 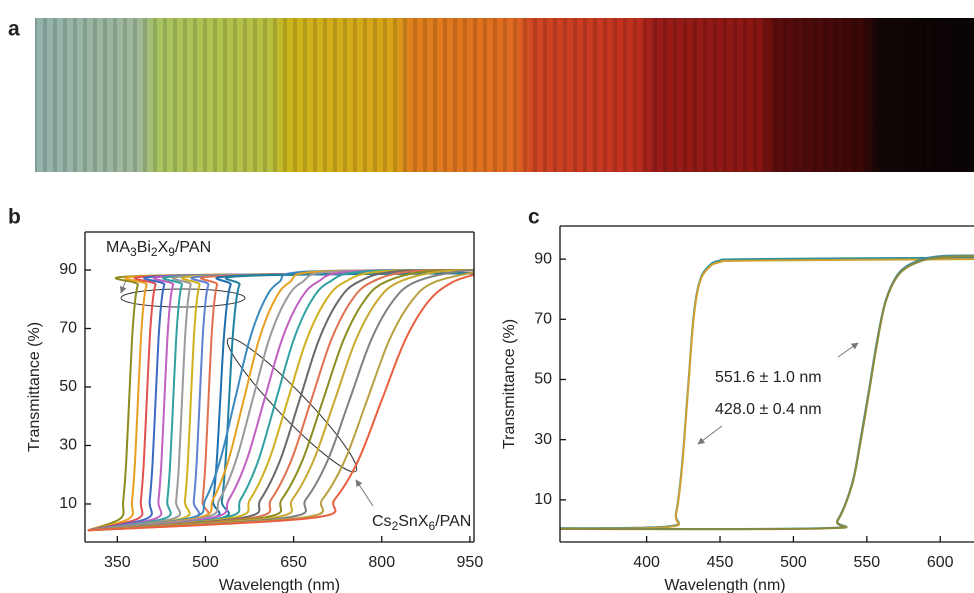 I want to click on x-tick-label: 450, so click(x=720, y=562).